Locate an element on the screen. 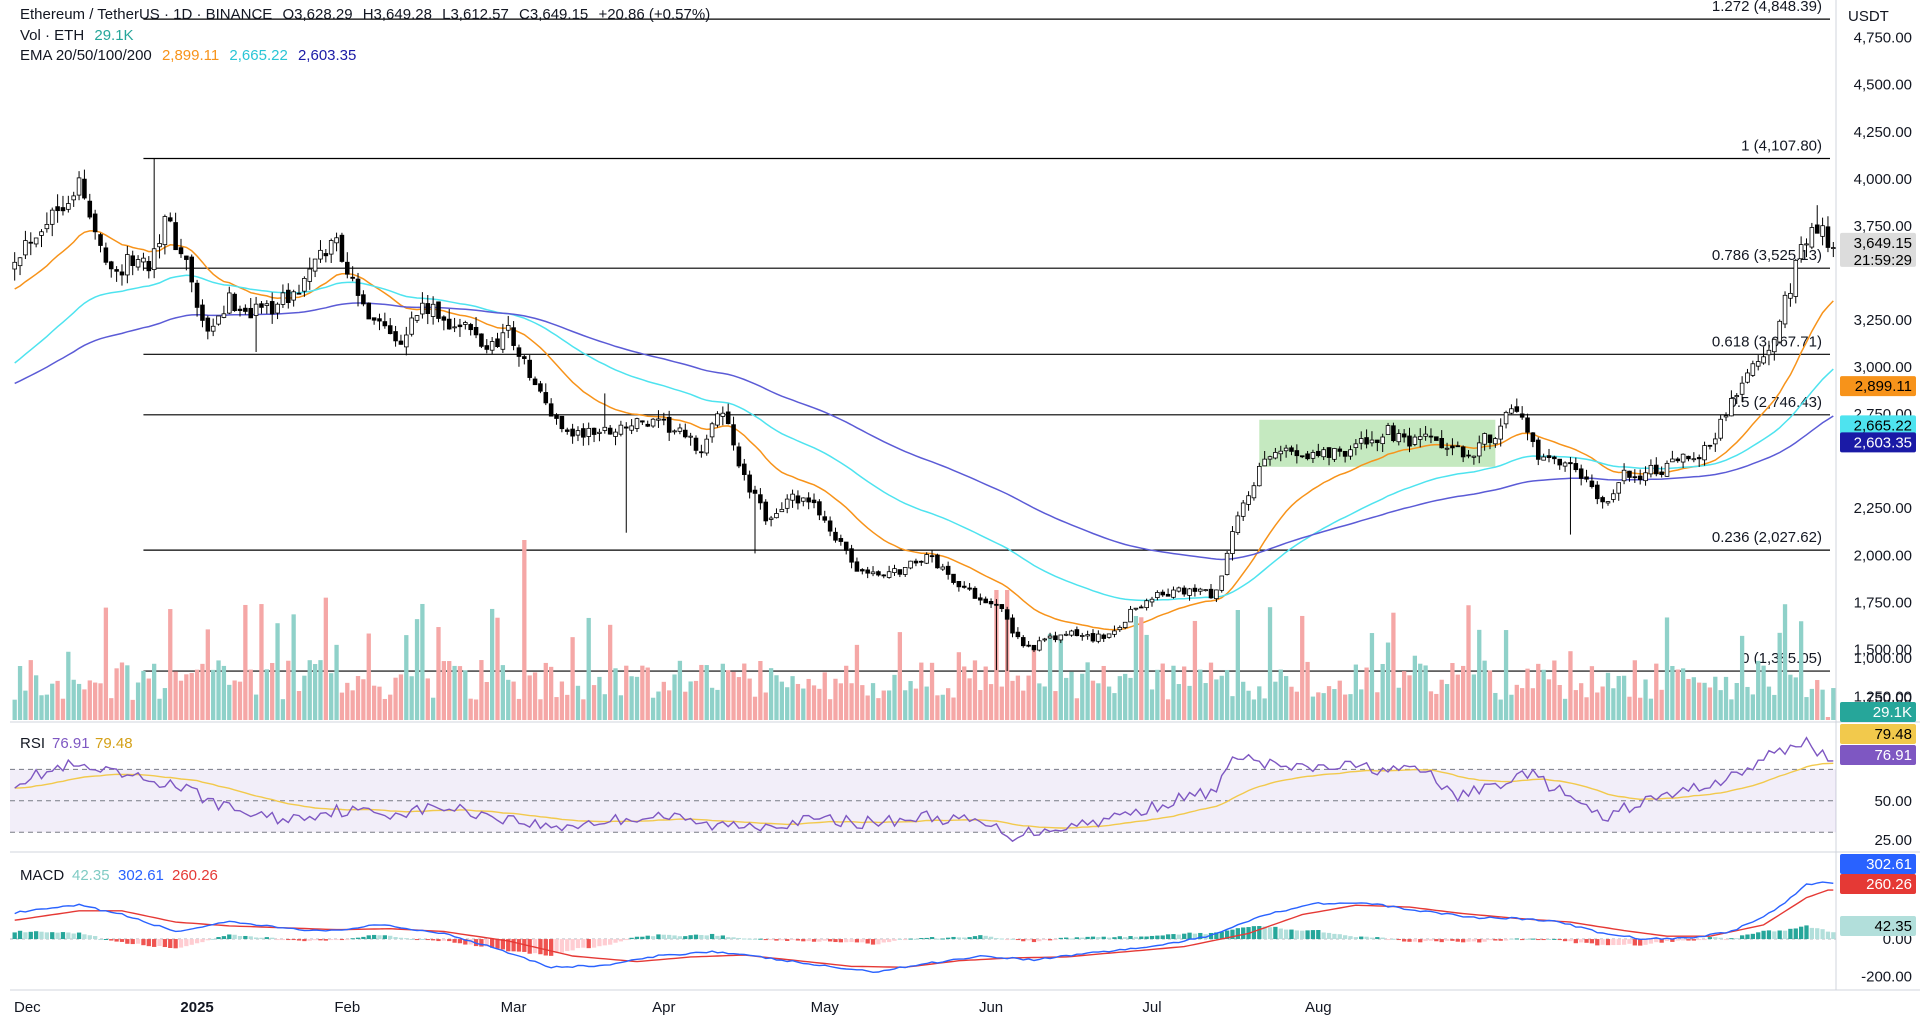 The image size is (1920, 1024). price-tick-label: 2,250.00 is located at coordinates (1883, 508).